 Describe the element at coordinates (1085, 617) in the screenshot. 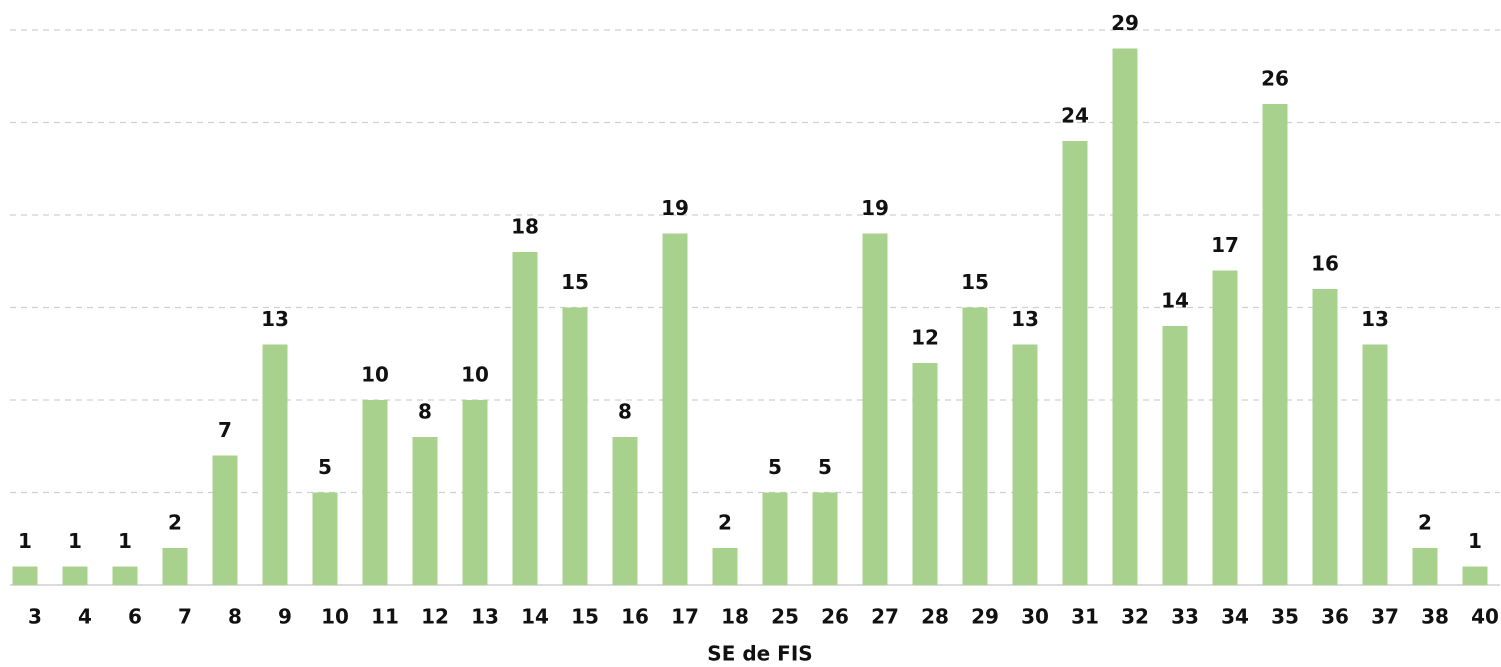

I see `x-tick-label: 31` at that location.